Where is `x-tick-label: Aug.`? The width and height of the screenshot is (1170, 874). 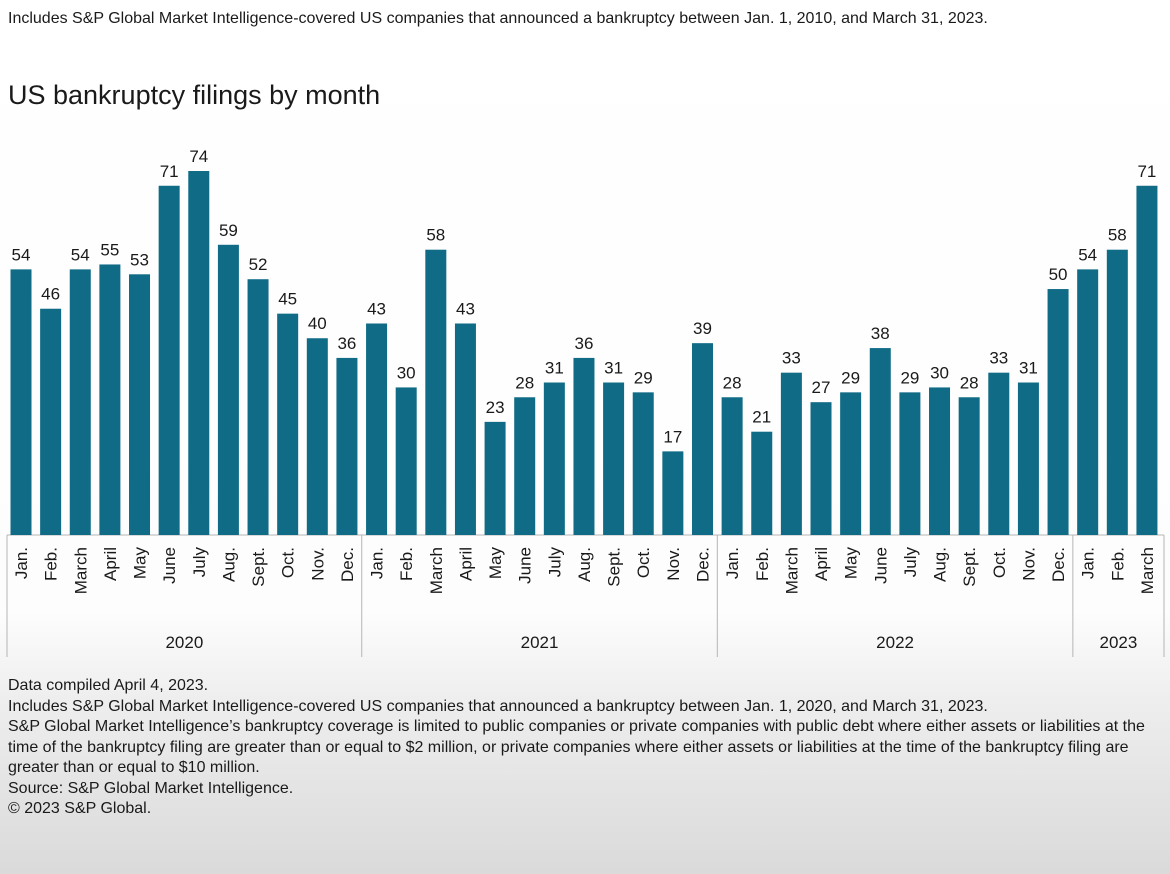
x-tick-label: Aug. is located at coordinates (584, 564).